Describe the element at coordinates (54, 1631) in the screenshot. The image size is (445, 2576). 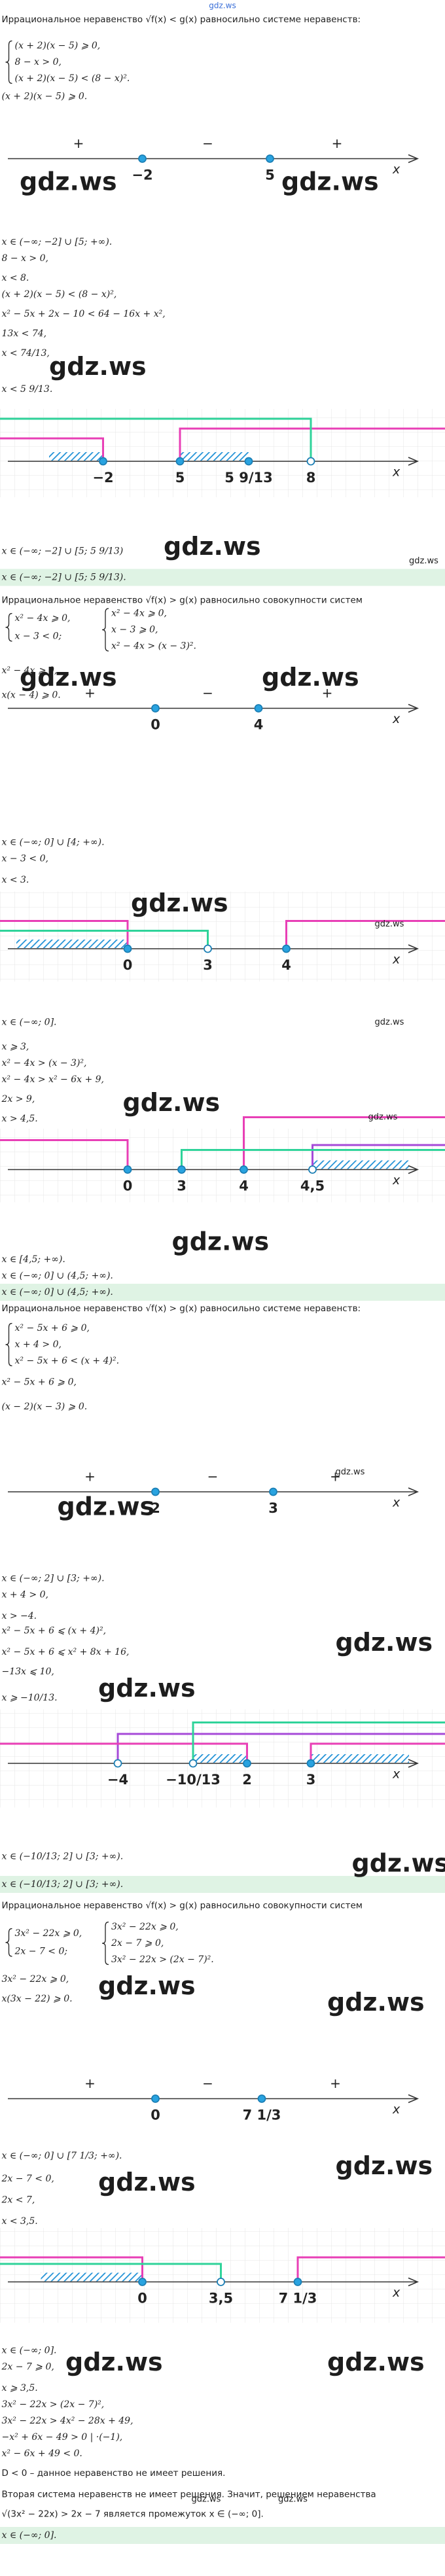
I see `text-line: x² − 5x + 6 ⩽ (x + 4)²,` at that location.